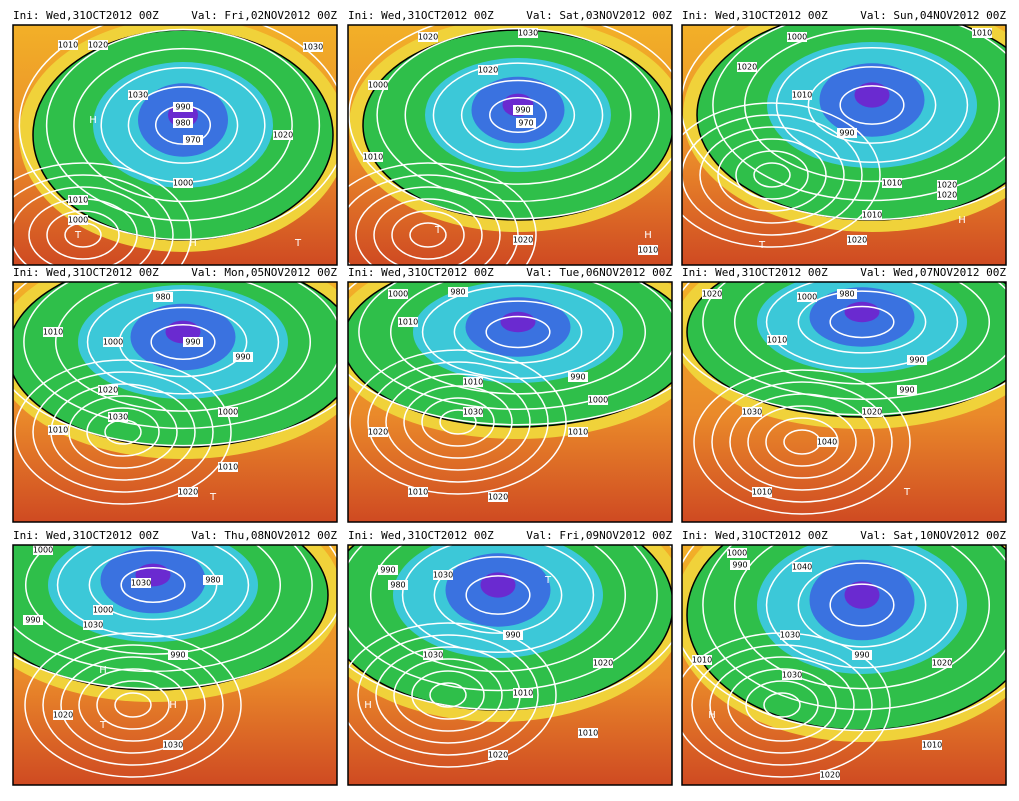 The width and height of the screenshot is (1019, 801). Describe the element at coordinates (907, 492) in the screenshot. I see `pressure-center: T` at that location.